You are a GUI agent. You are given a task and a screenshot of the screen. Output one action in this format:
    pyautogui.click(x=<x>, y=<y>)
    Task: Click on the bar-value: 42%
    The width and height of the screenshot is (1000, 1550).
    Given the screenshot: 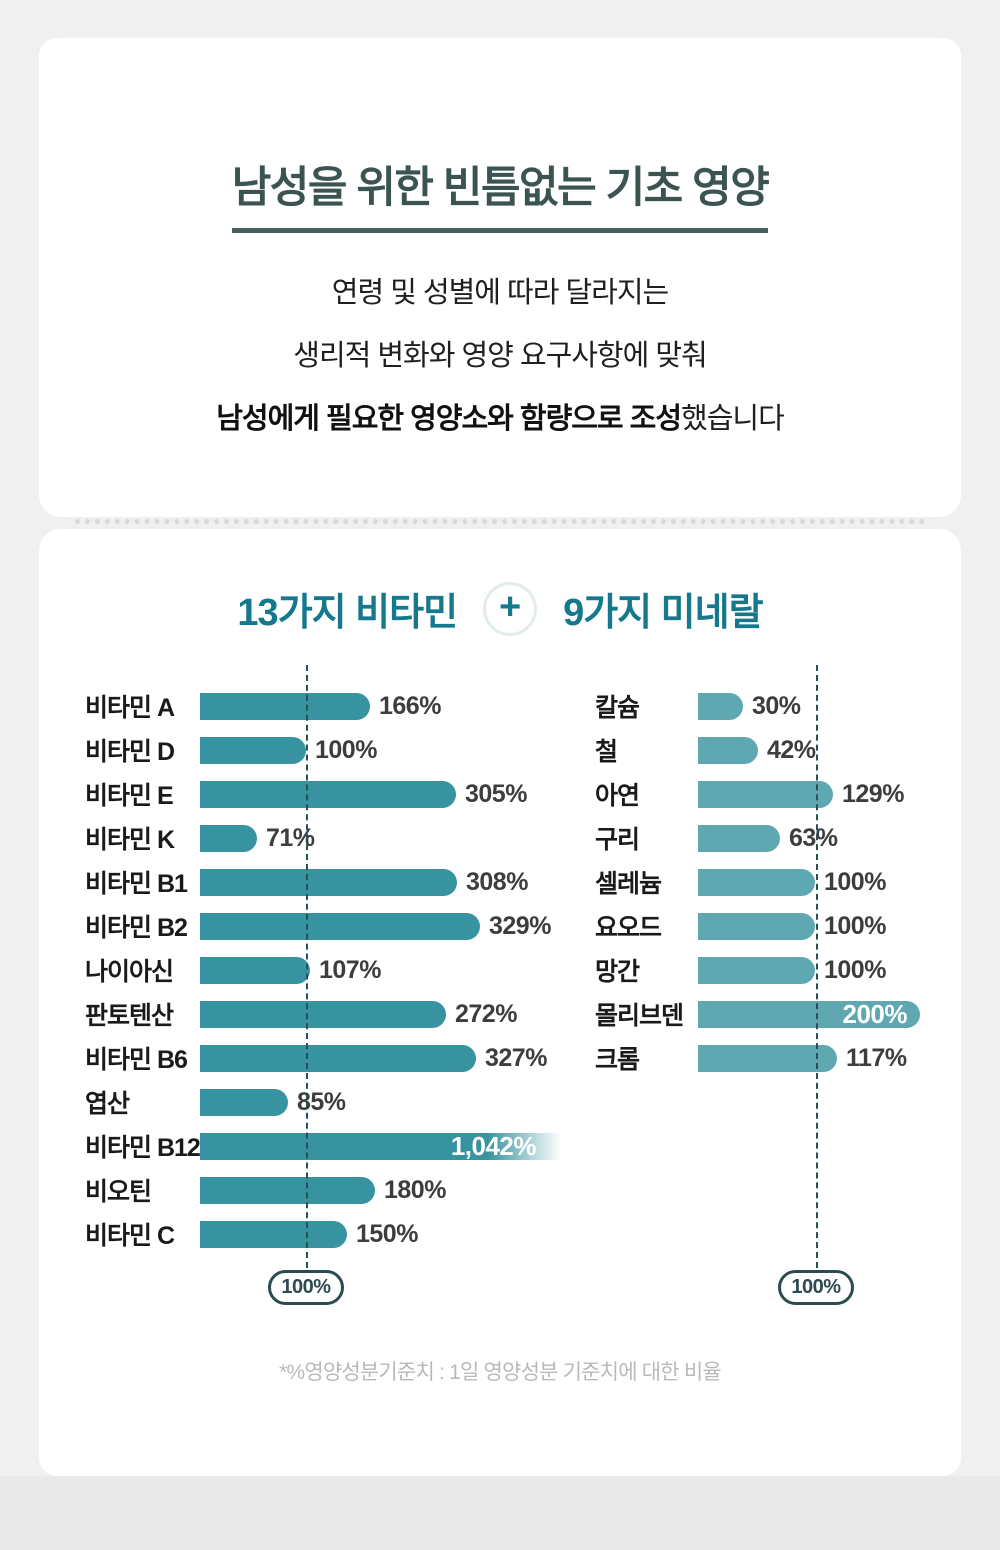 What is the action you would take?
    pyautogui.click(x=791, y=749)
    